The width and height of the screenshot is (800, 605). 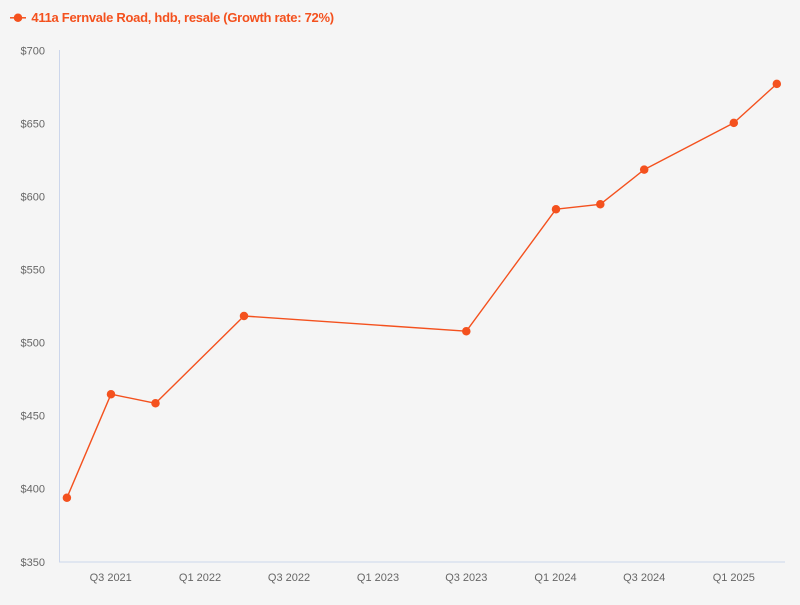 What do you see at coordinates (289, 578) in the screenshot?
I see `svg-text: Q3 2022` at bounding box center [289, 578].